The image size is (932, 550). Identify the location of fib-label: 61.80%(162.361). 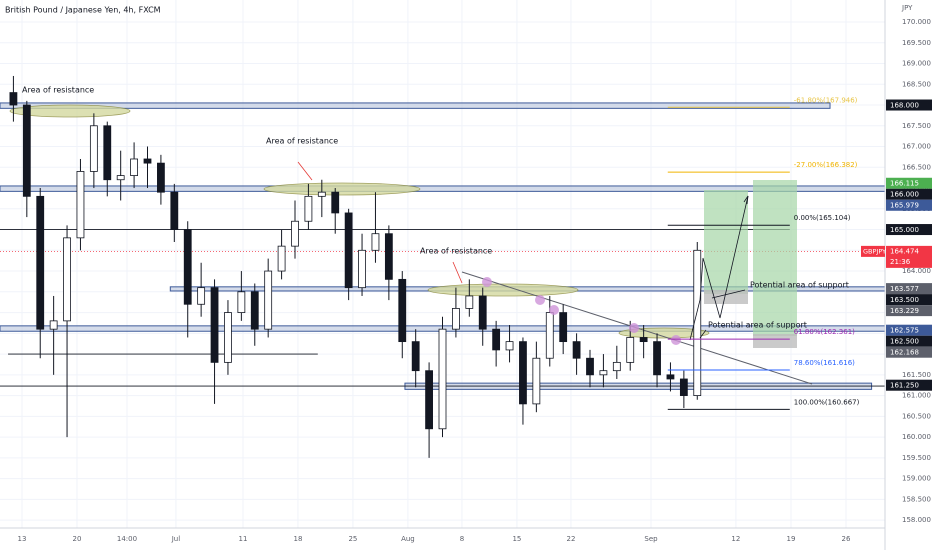
(824, 332).